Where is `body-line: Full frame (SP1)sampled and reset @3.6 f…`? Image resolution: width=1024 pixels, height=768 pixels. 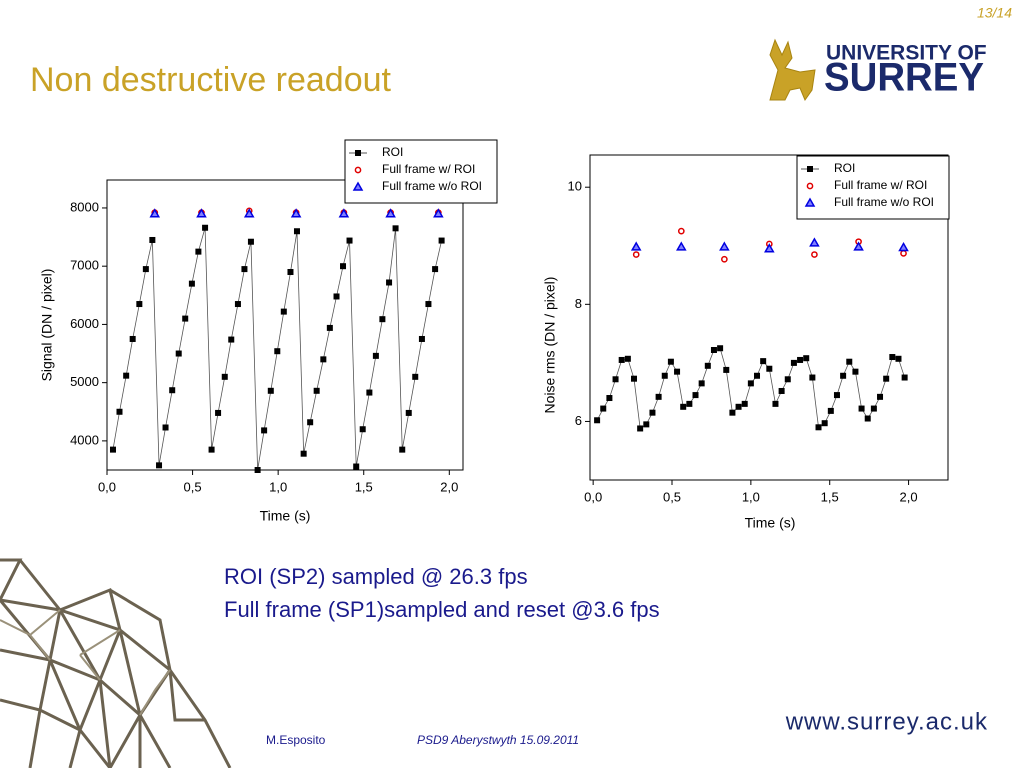
body-line: Full frame (SP1)sampled and reset @3.6 f… is located at coordinates (442, 609).